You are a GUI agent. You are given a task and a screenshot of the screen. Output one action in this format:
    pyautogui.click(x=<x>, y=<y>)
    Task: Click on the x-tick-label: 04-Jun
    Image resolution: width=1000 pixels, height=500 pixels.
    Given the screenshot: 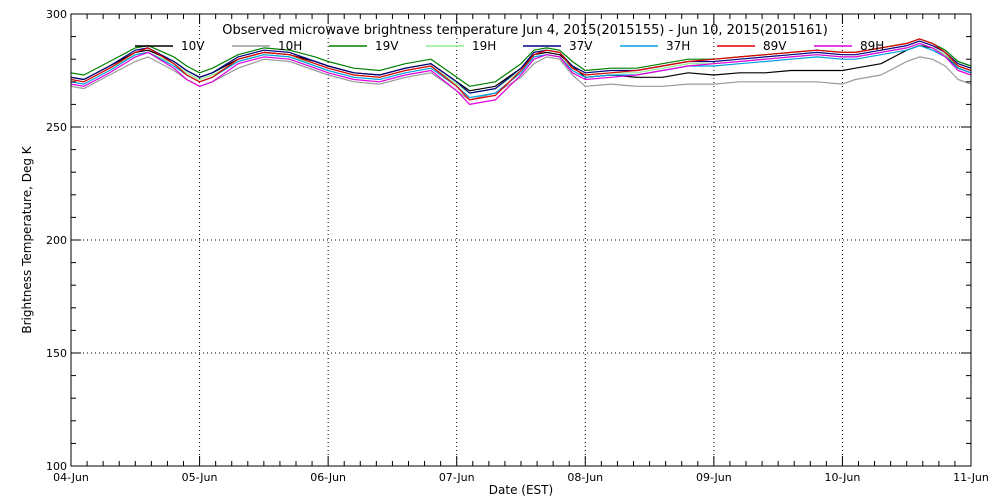 What is the action you would take?
    pyautogui.click(x=71, y=477)
    